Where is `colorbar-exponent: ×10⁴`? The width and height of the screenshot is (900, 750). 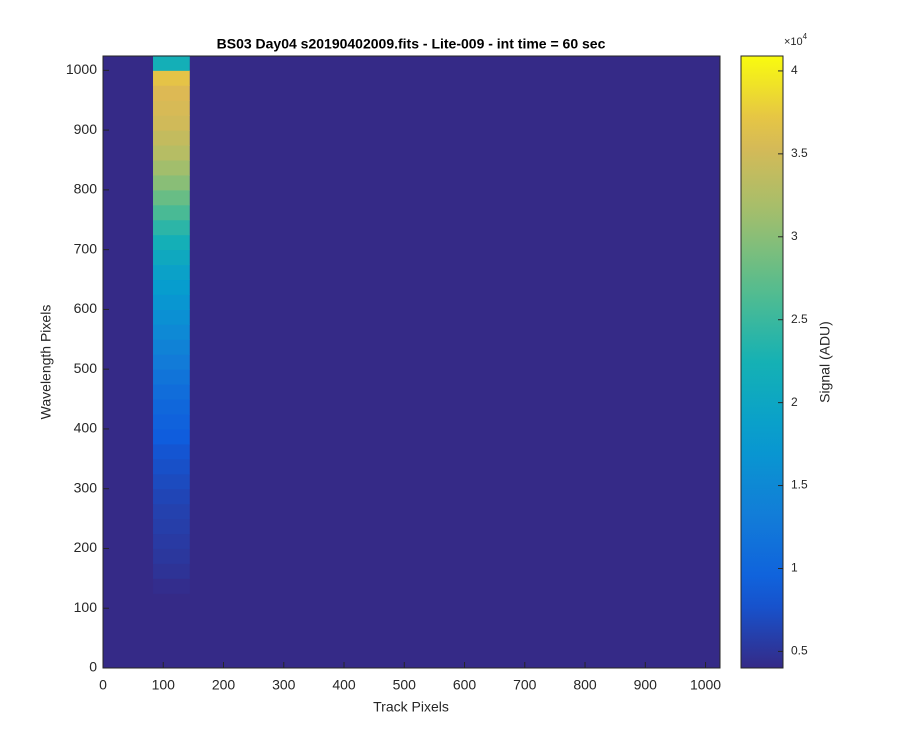
colorbar-exponent: ×10⁴ is located at coordinates (796, 40).